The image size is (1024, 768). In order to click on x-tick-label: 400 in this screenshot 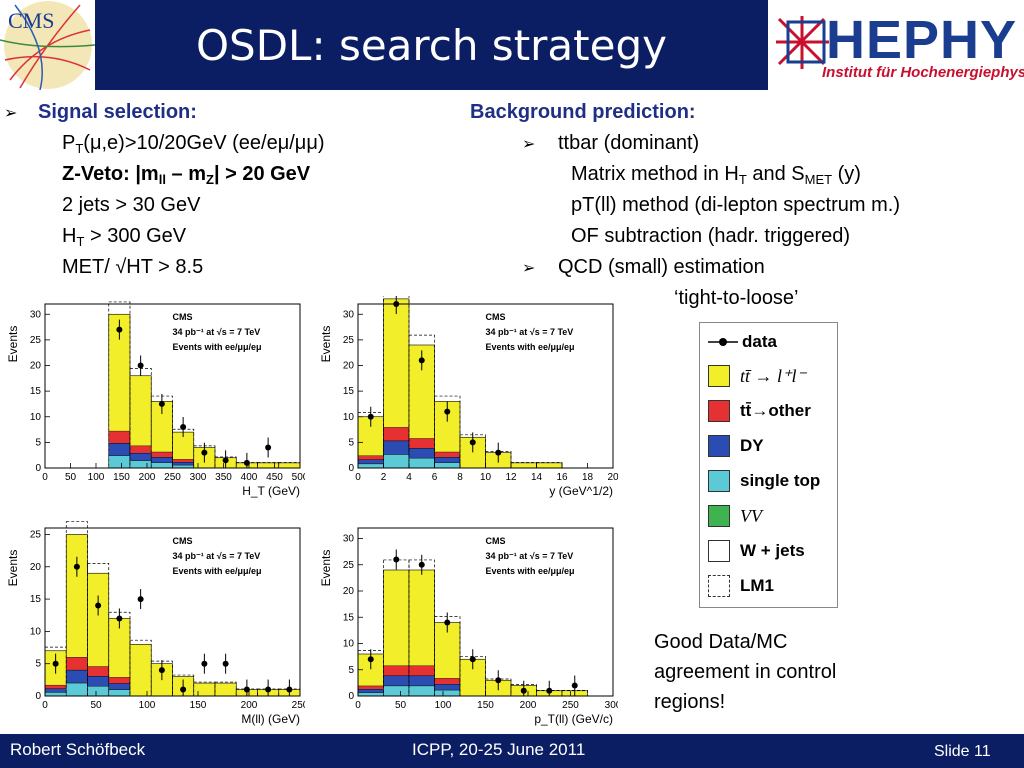, I will do `click(249, 477)`.